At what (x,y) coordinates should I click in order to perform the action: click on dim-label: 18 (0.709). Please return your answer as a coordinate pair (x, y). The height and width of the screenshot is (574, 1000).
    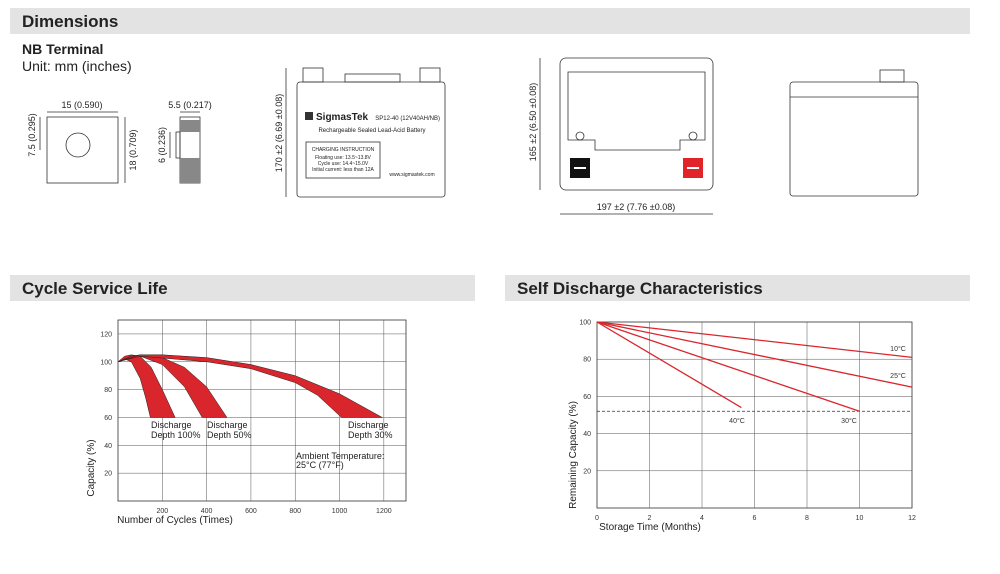
    Looking at the image, I should click on (133, 149).